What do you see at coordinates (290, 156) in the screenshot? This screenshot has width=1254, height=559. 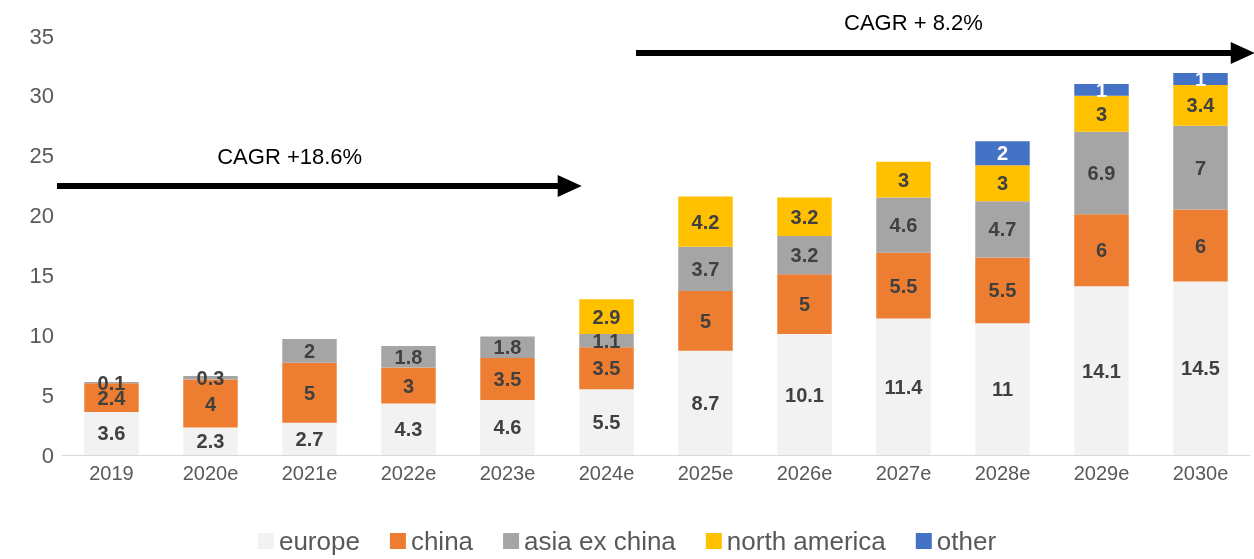 I see `annotation: CAGR +18.6%` at bounding box center [290, 156].